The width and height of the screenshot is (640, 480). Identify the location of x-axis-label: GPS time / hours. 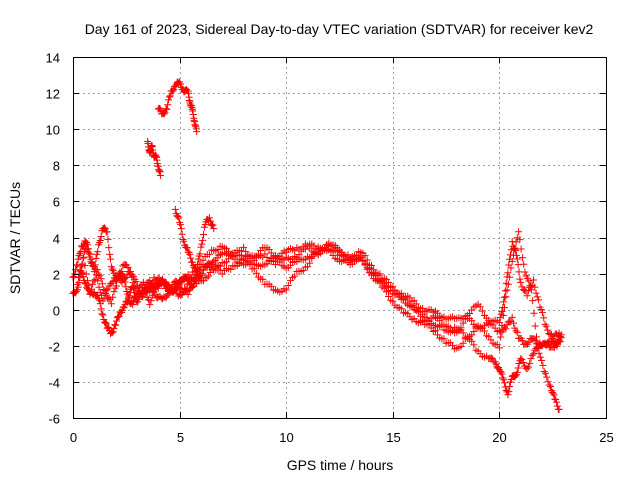
(340, 465).